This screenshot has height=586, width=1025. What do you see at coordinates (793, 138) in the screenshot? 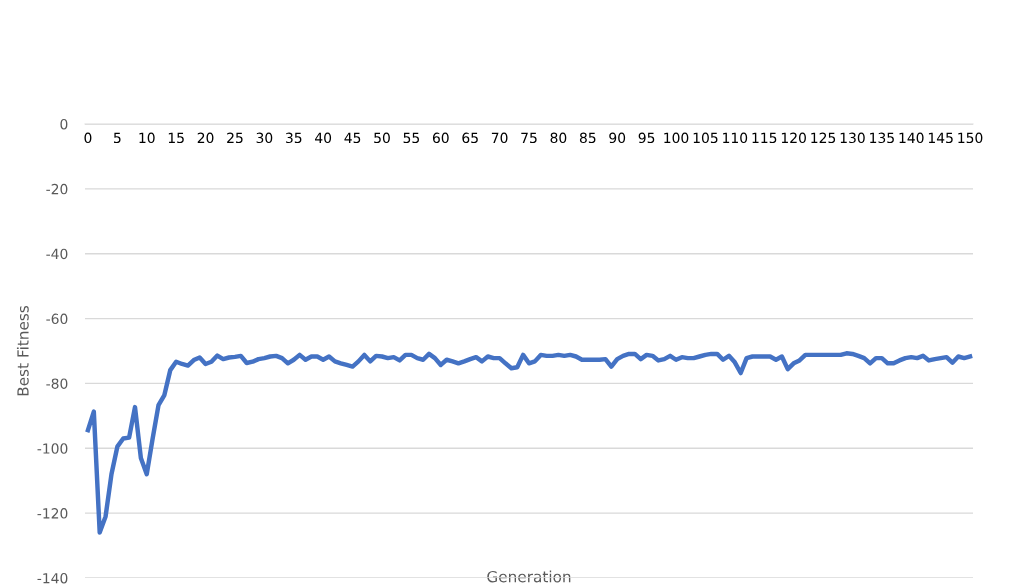
I see `x-tick-label: 120` at bounding box center [793, 138].